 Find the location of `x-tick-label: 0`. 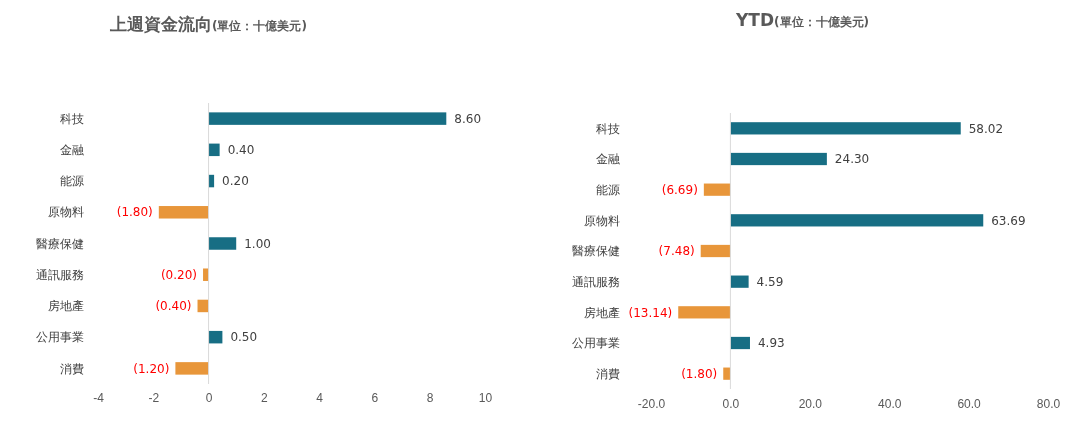

x-tick-label: 0 is located at coordinates (209, 397).